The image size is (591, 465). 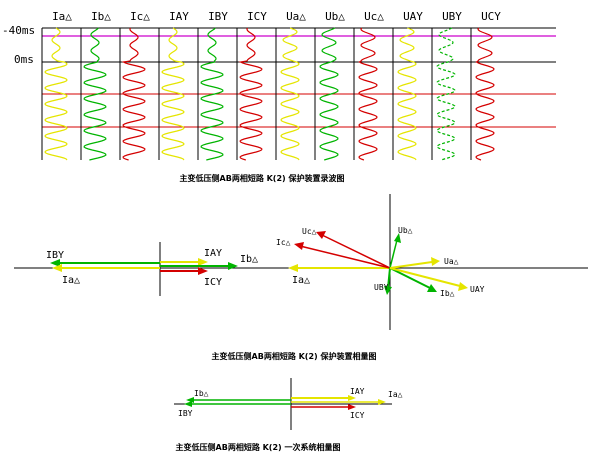 I want to click on primary-phasor-ia-delta, so click(x=338, y=402).